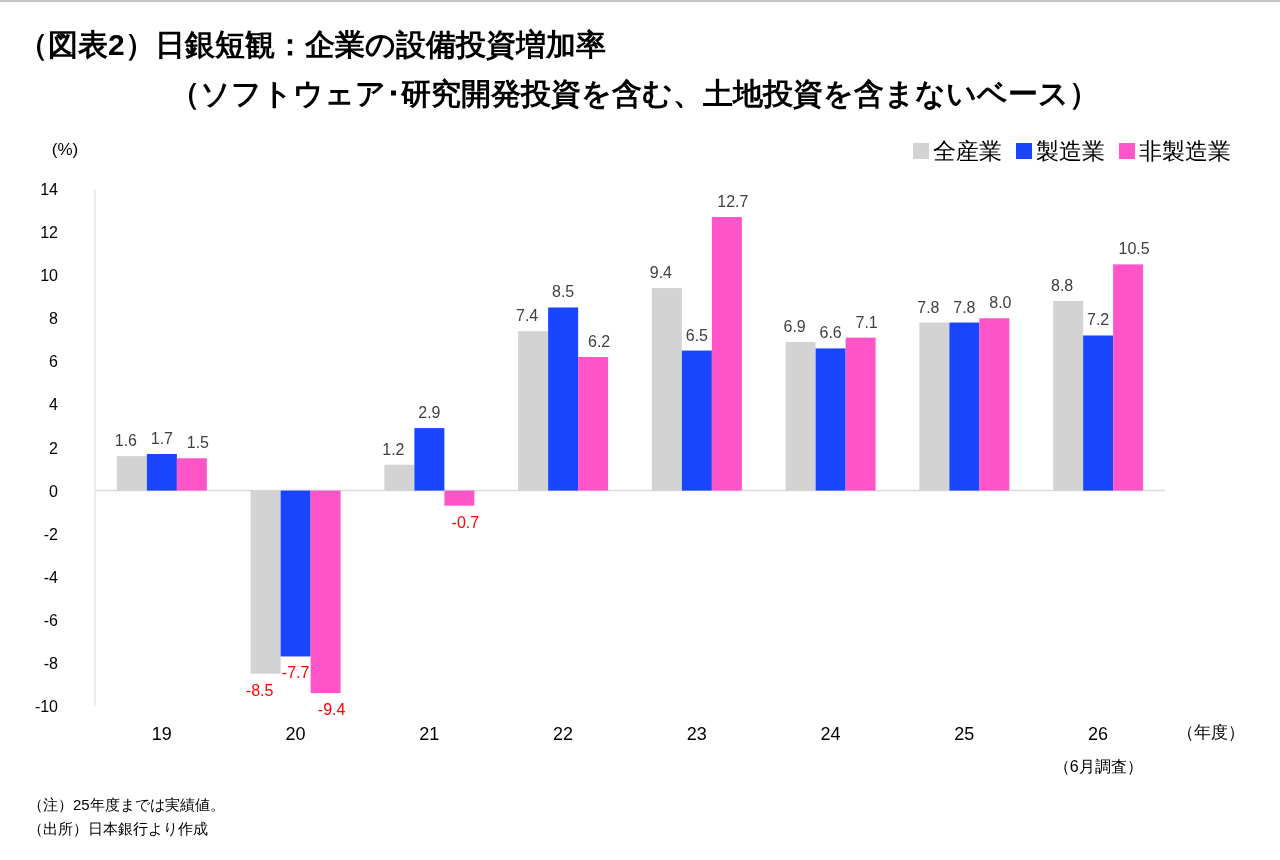 The height and width of the screenshot is (860, 1280). I want to click on data-label: 1.7, so click(162, 438).